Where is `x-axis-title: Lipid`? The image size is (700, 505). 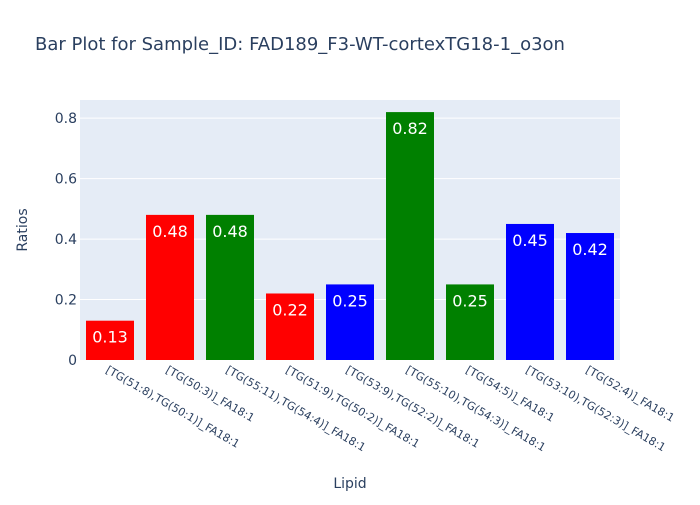 x-axis-title: Lipid is located at coordinates (349, 484).